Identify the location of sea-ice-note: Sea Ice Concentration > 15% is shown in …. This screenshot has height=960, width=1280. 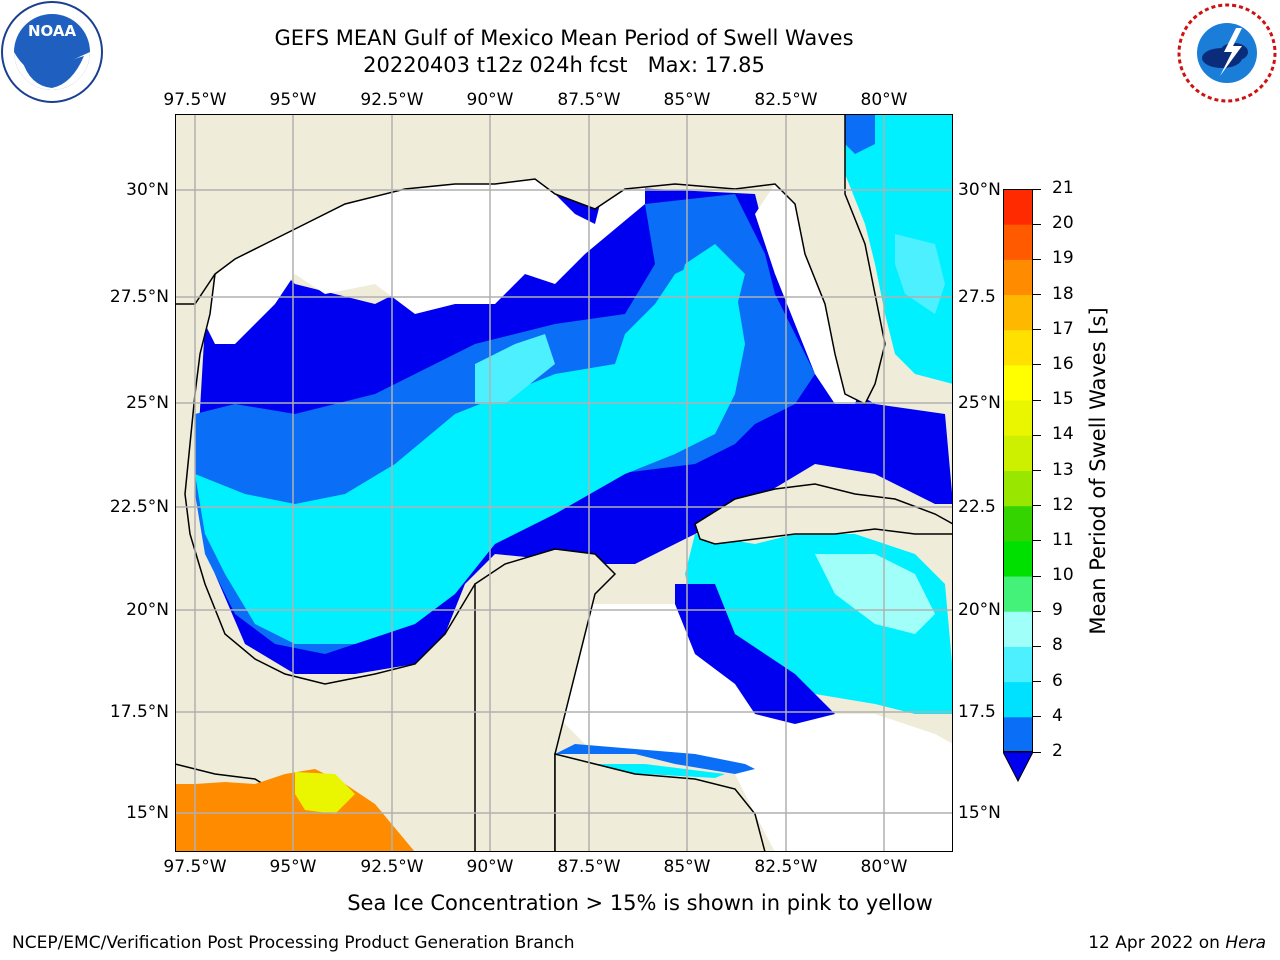
(640, 903).